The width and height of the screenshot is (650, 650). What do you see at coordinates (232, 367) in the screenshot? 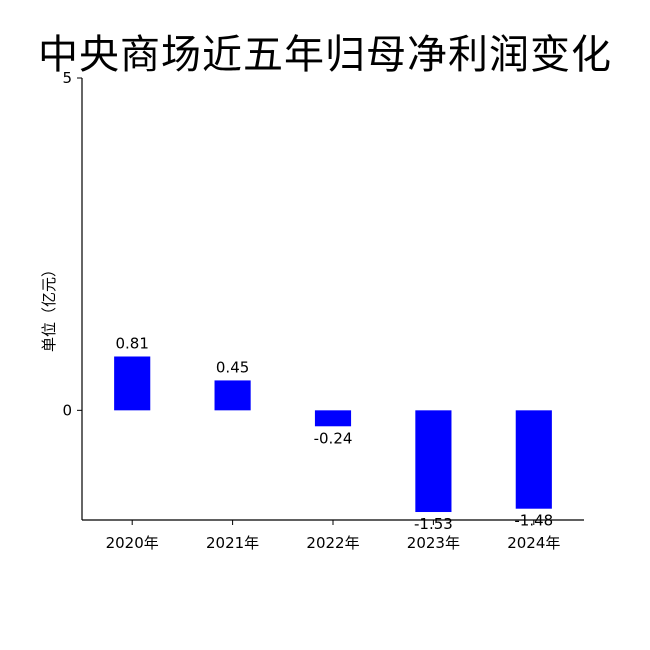
I see `value-label: 0.45` at bounding box center [232, 367].